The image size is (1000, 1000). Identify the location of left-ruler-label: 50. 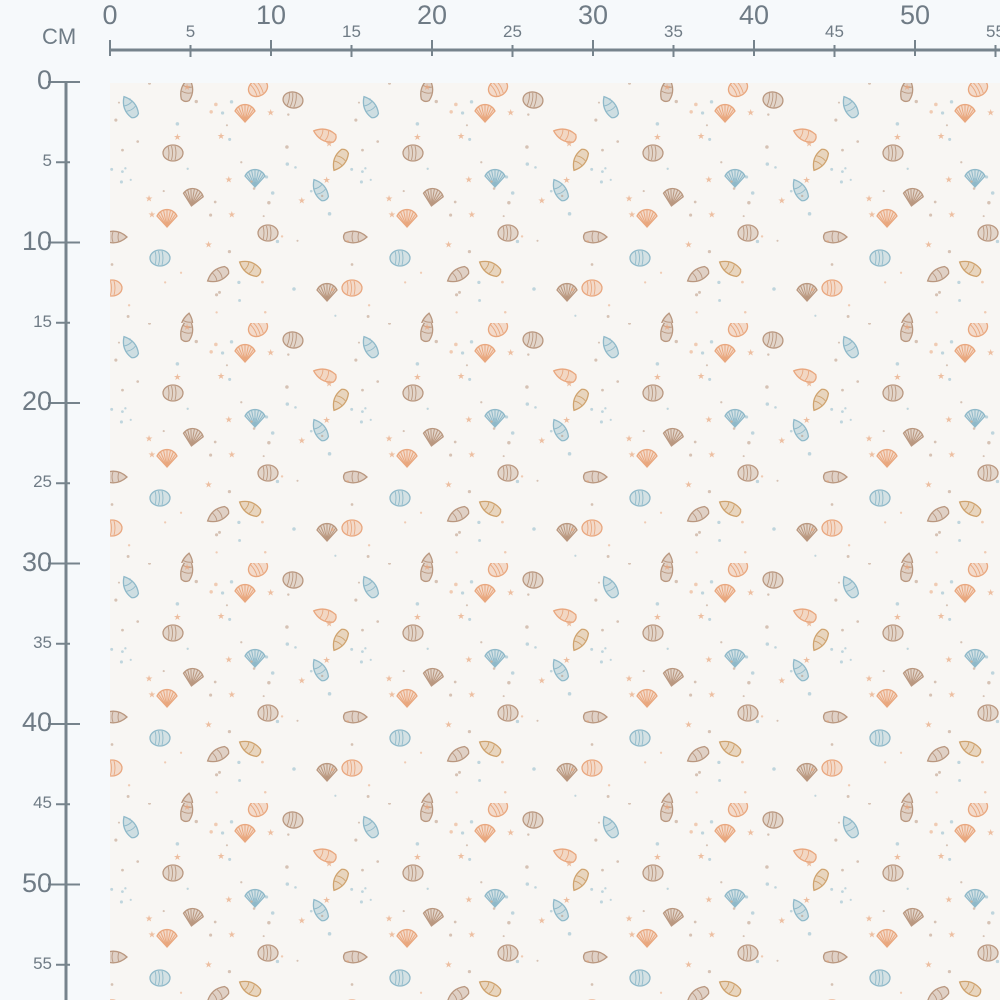
(36, 882).